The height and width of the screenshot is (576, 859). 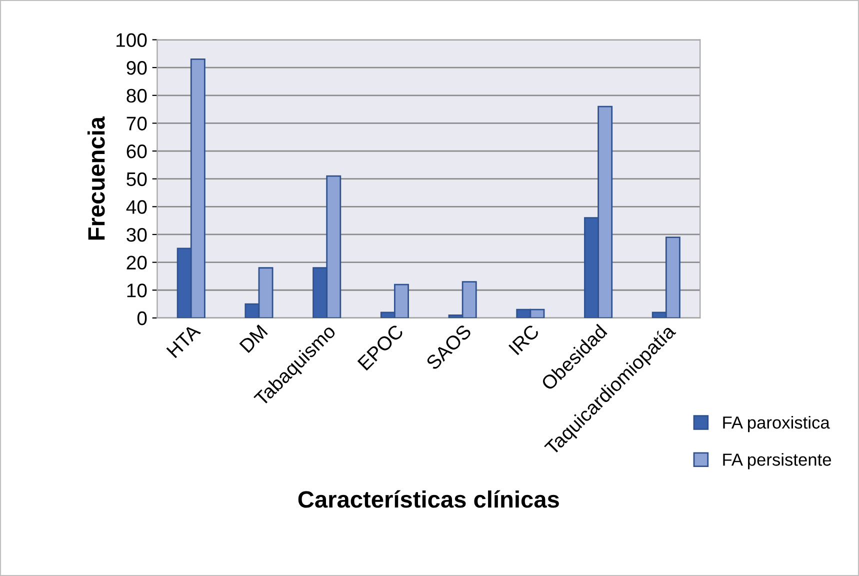 What do you see at coordinates (136, 179) in the screenshot?
I see `y-tick-label: 50` at bounding box center [136, 179].